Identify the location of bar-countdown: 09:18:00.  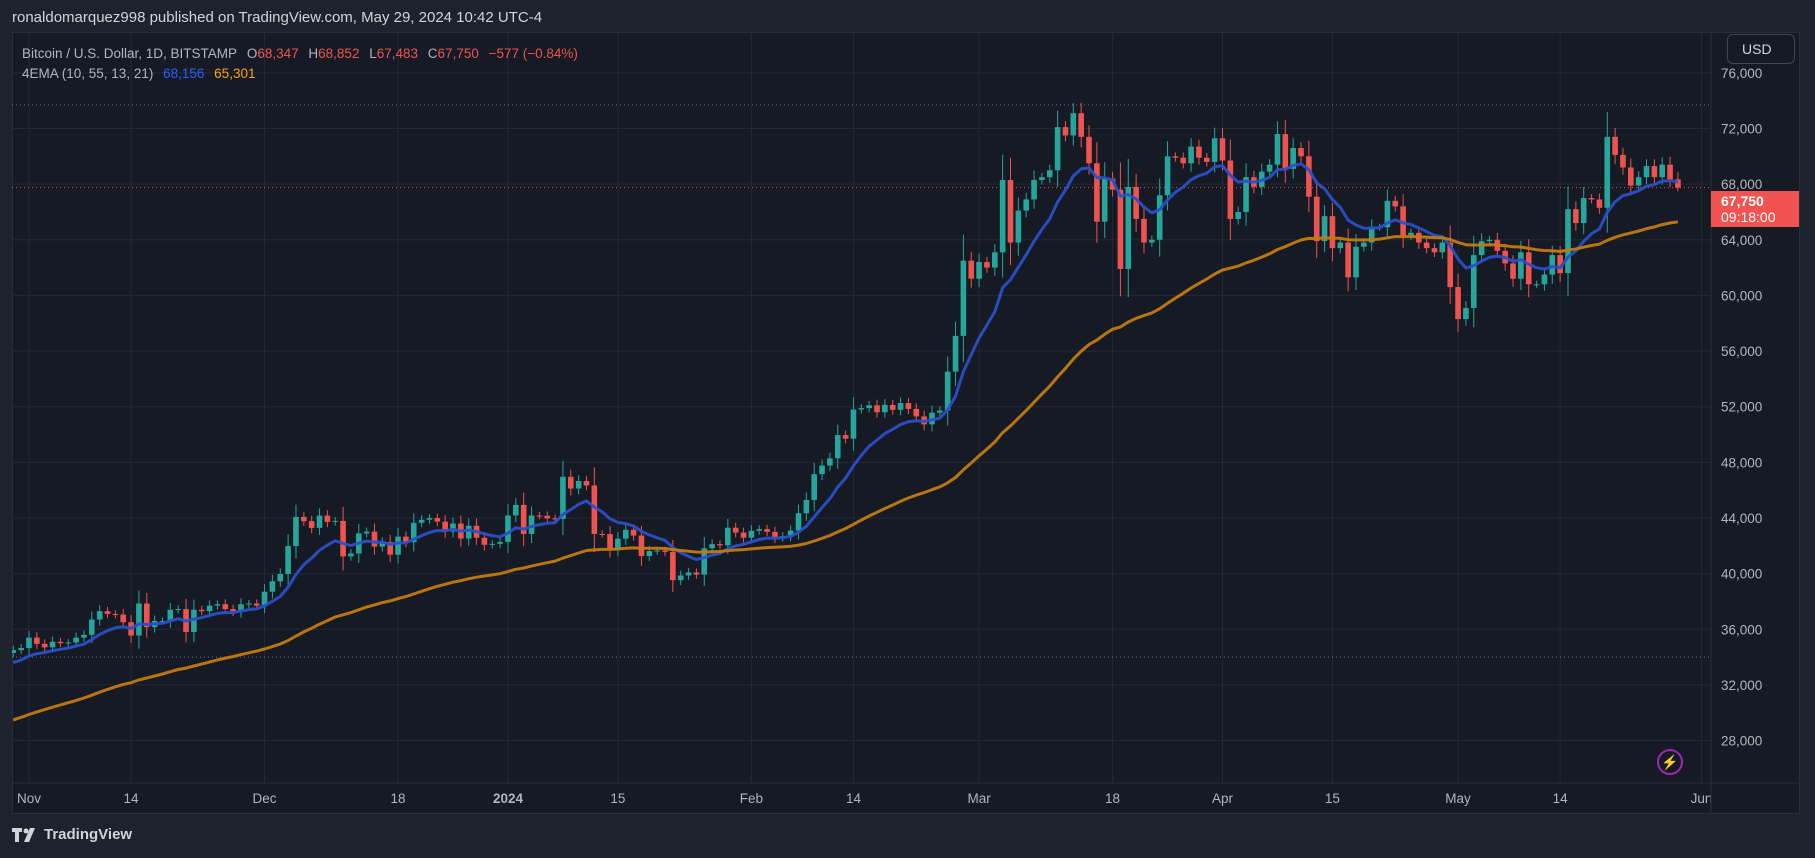
(1748, 217).